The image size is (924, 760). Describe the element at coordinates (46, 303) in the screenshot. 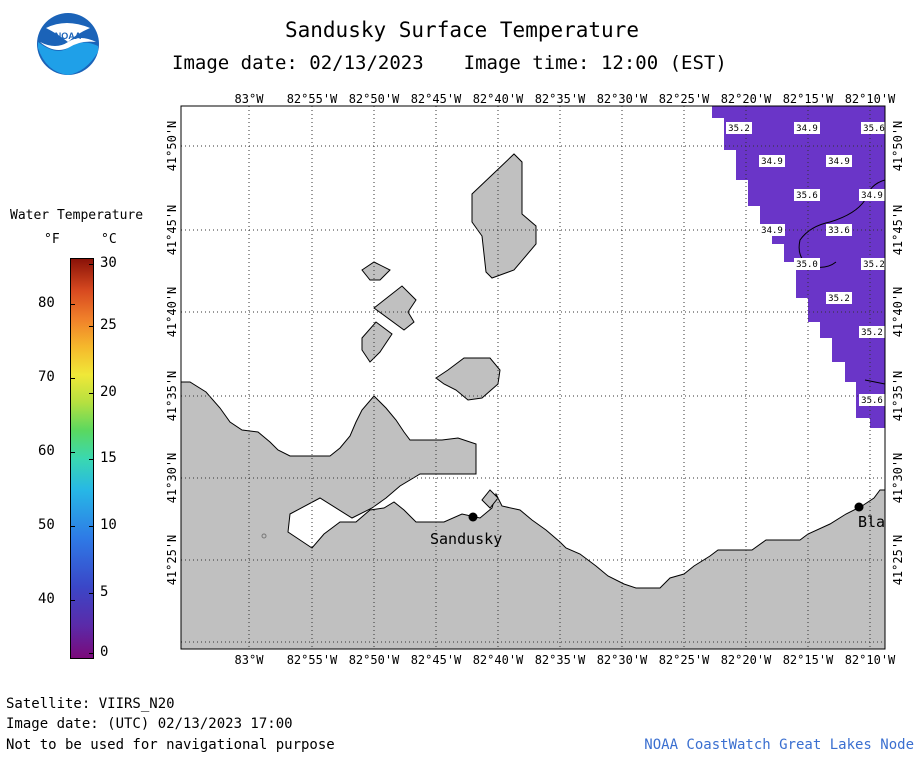

I see `fahrenheit-tick-label: 80` at that location.